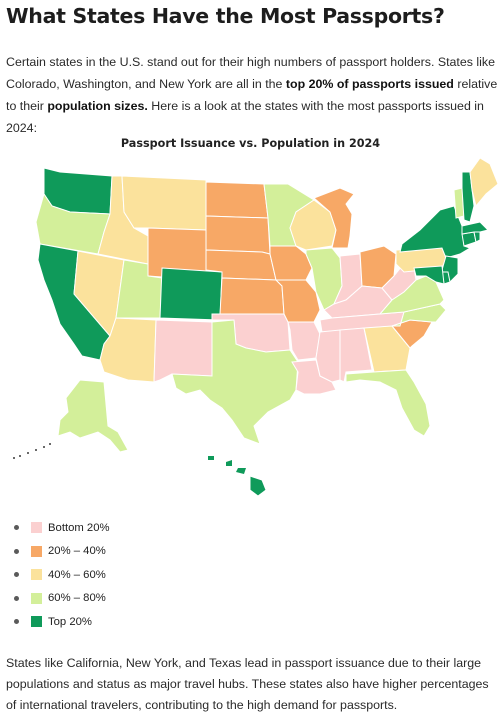 The width and height of the screenshot is (501, 720). What do you see at coordinates (258, 486) in the screenshot?
I see `state-hi` at bounding box center [258, 486].